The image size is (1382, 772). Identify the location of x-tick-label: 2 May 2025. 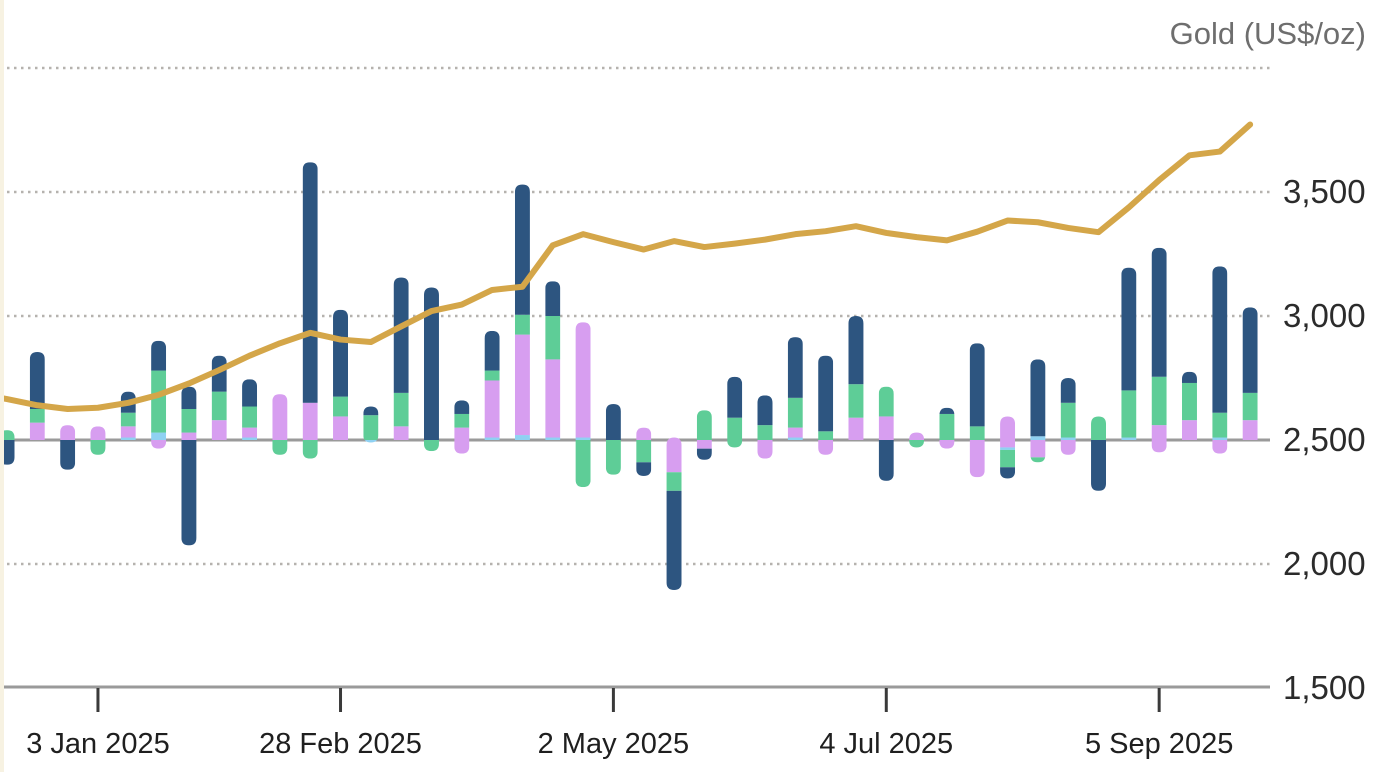
(614, 744).